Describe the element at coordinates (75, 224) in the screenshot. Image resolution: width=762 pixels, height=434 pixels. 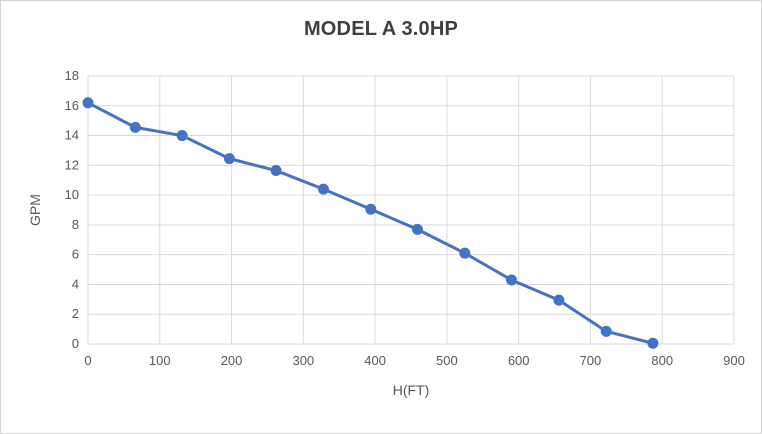
I see `y-tick-label: 8` at that location.